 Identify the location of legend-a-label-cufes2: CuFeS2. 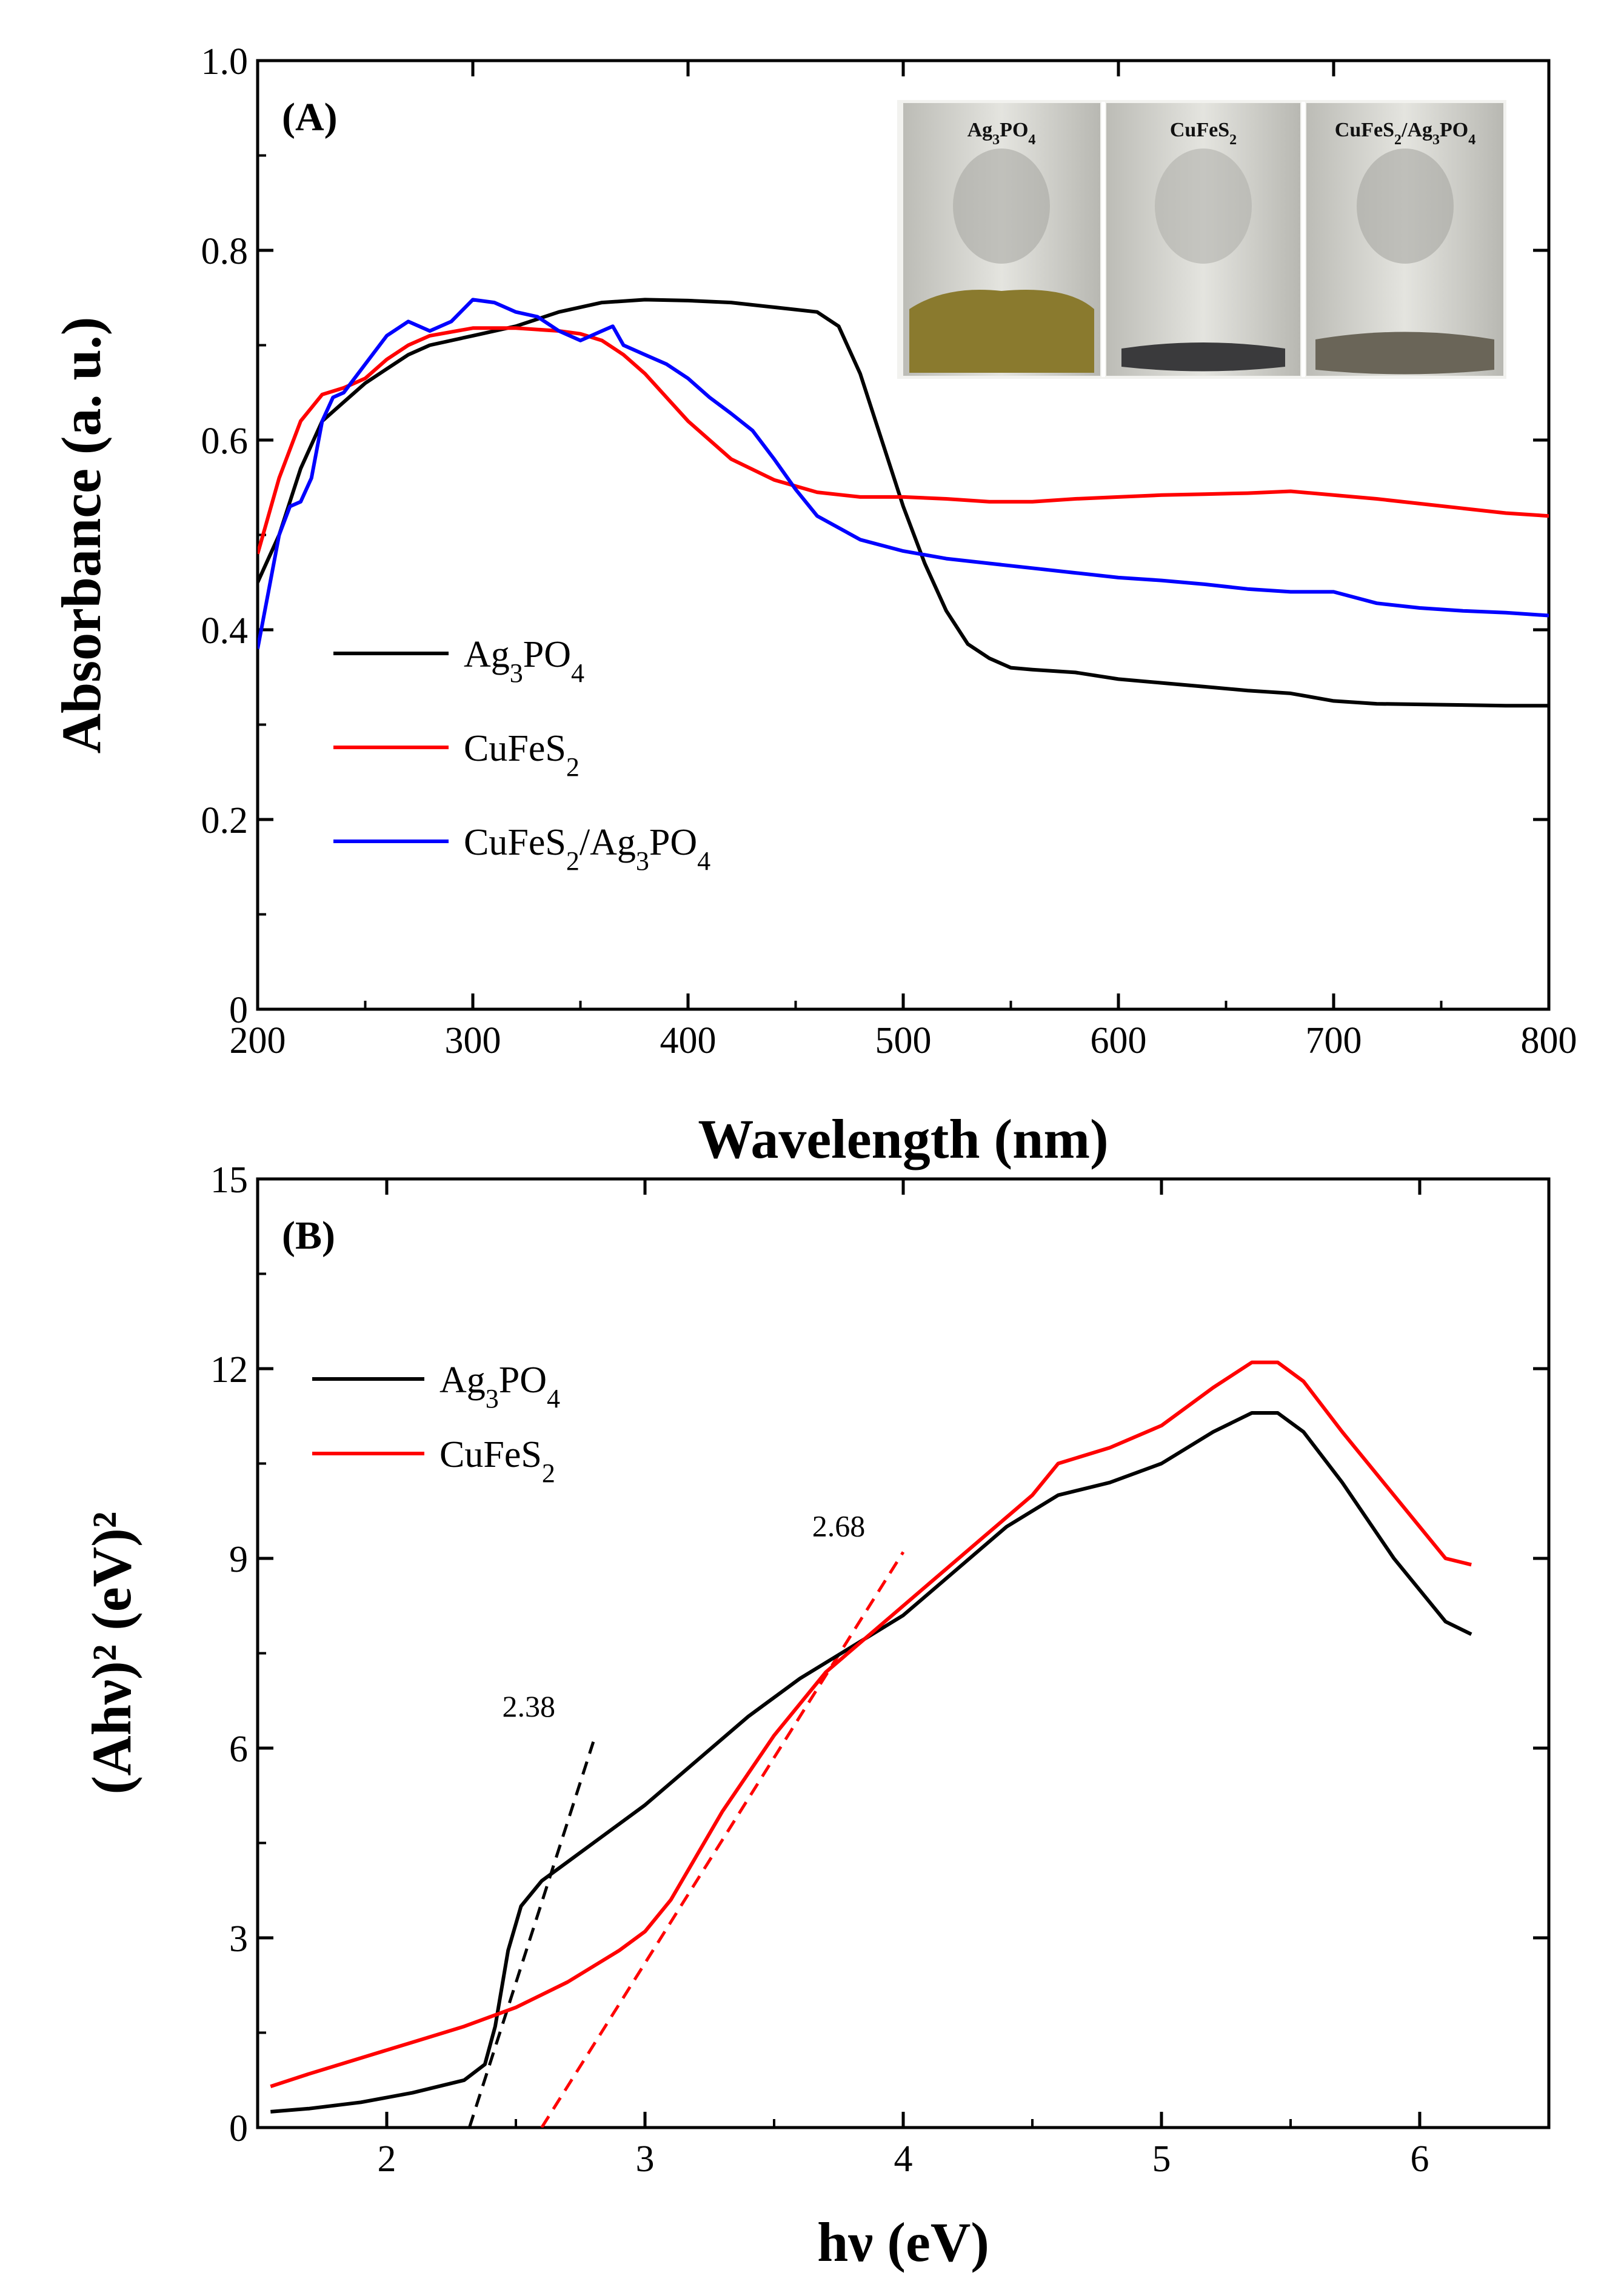
(522, 755).